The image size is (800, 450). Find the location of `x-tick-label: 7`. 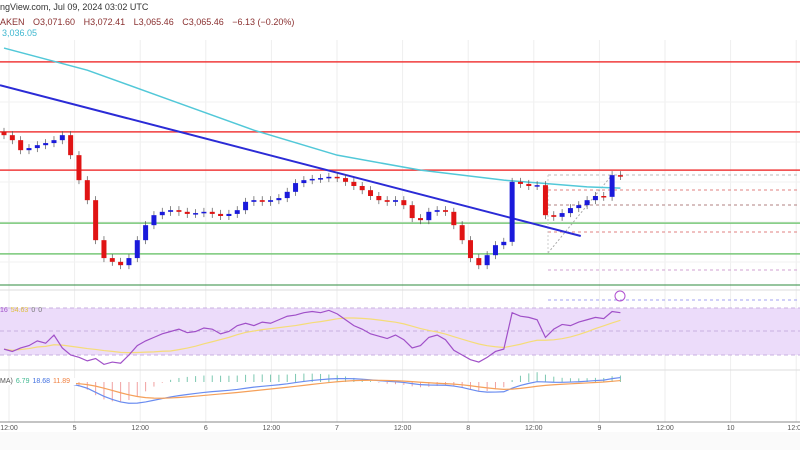

x-tick-label: 7 is located at coordinates (337, 428).